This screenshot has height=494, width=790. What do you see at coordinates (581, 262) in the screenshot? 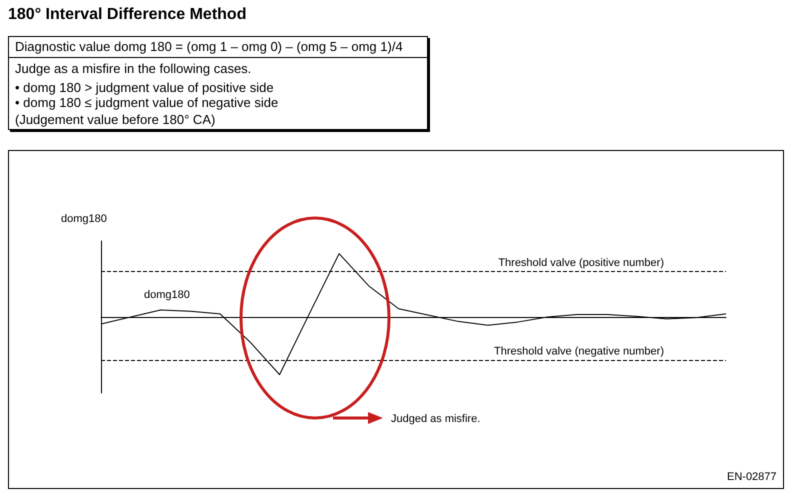
I see `ref-line-label: Threshold valve (positive number)` at bounding box center [581, 262].